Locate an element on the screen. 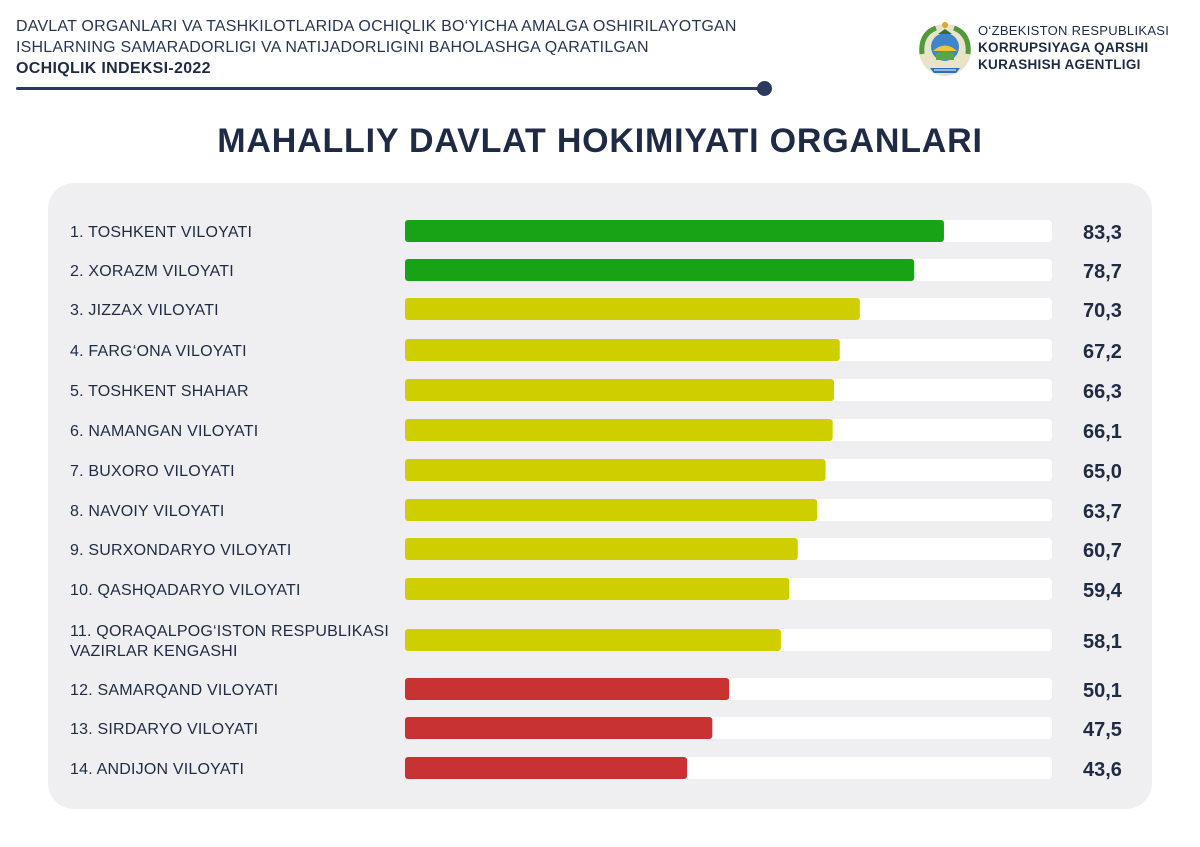 The height and width of the screenshot is (847, 1200). header-rule-dot is located at coordinates (764, 88).